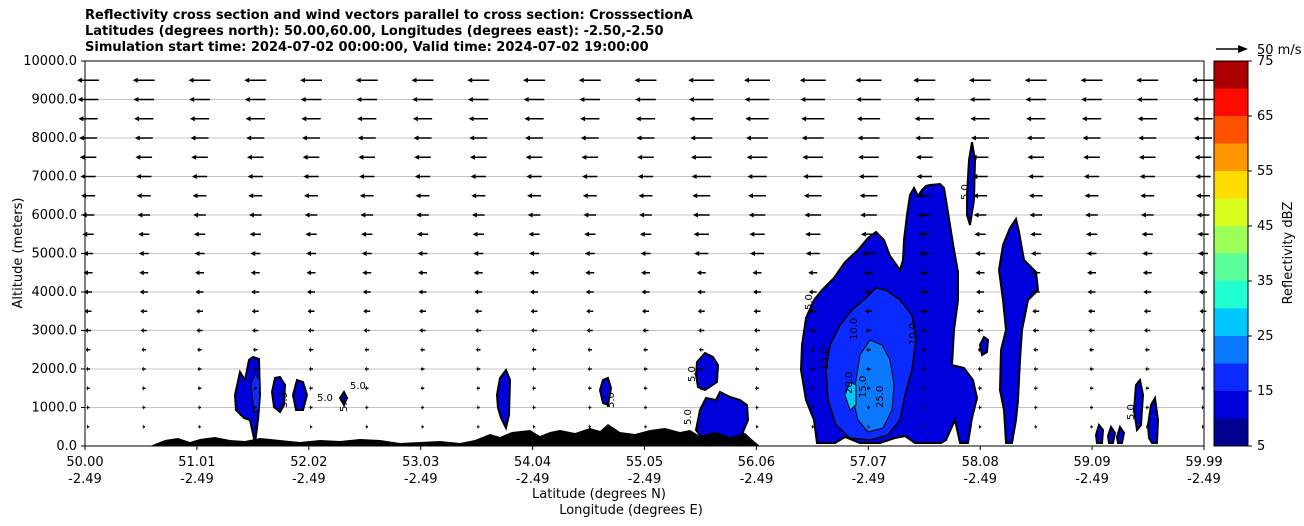  I want to click on contour-label: 10.0, so click(913, 334).